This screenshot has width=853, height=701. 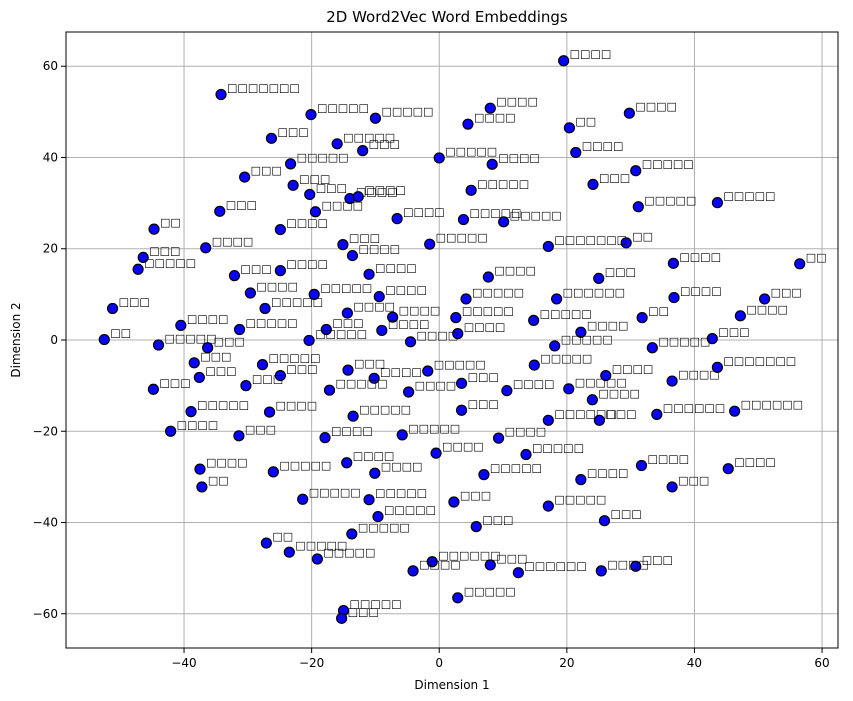 I want to click on x-tick-label: 20, so click(x=566, y=663).